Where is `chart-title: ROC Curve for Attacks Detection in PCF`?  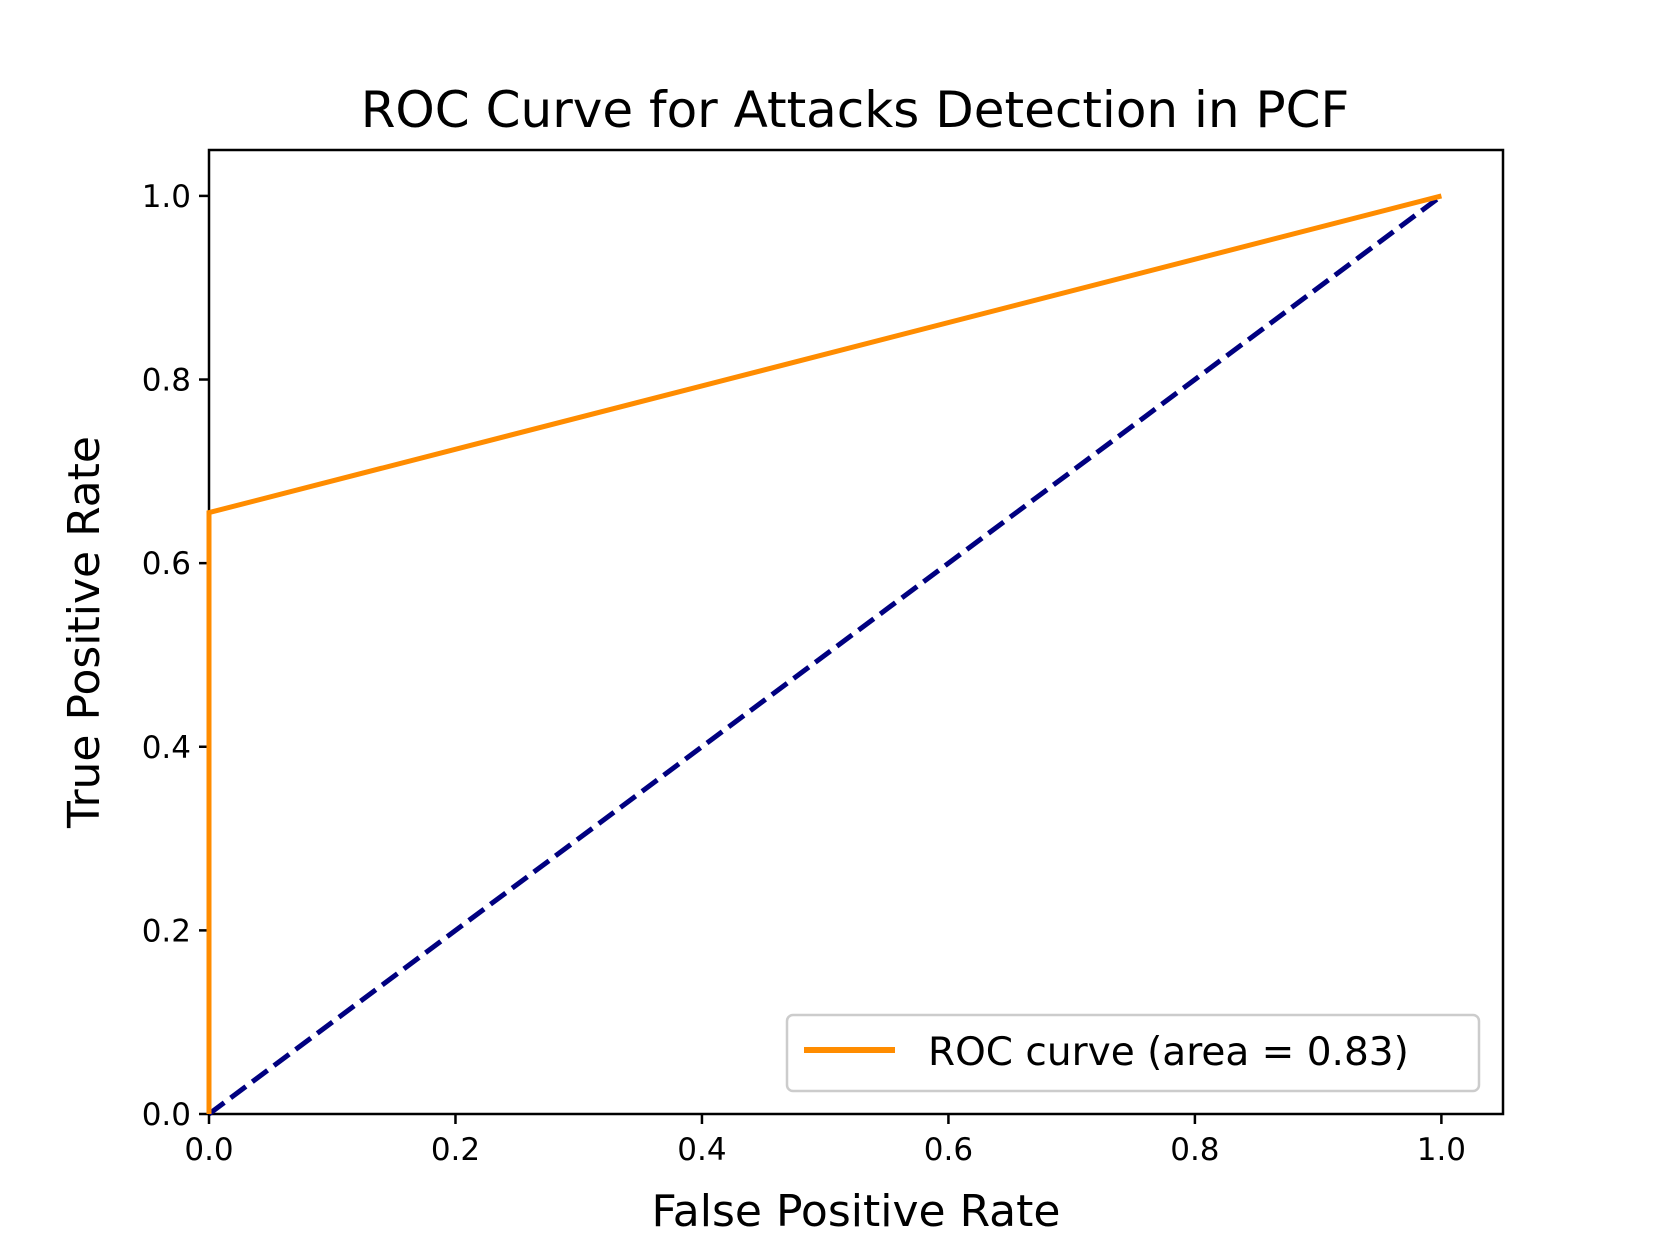 chart-title: ROC Curve for Attacks Detection in PCF is located at coordinates (855, 110).